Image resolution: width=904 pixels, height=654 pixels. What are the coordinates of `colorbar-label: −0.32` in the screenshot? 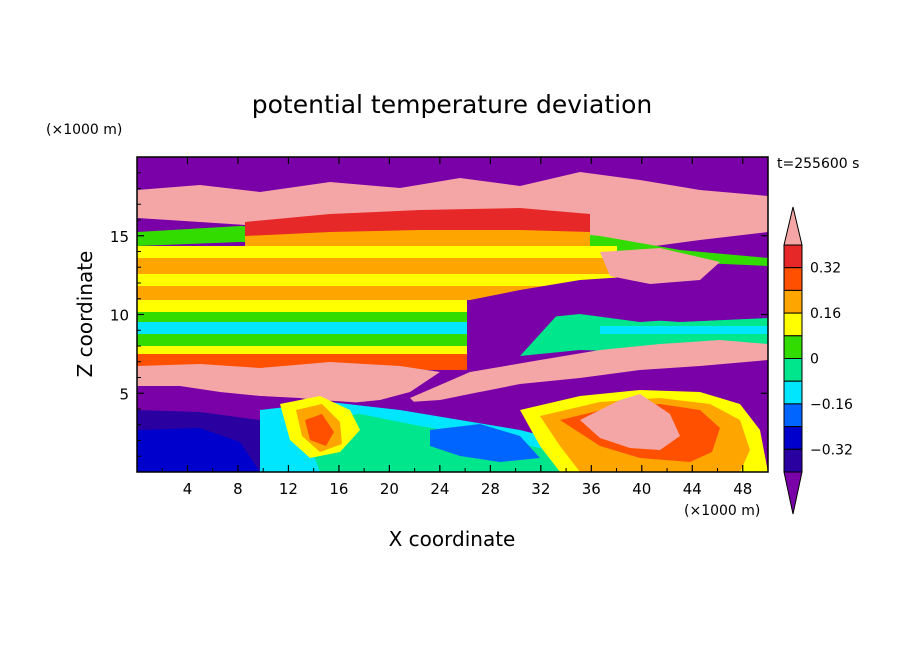 It's located at (831, 450).